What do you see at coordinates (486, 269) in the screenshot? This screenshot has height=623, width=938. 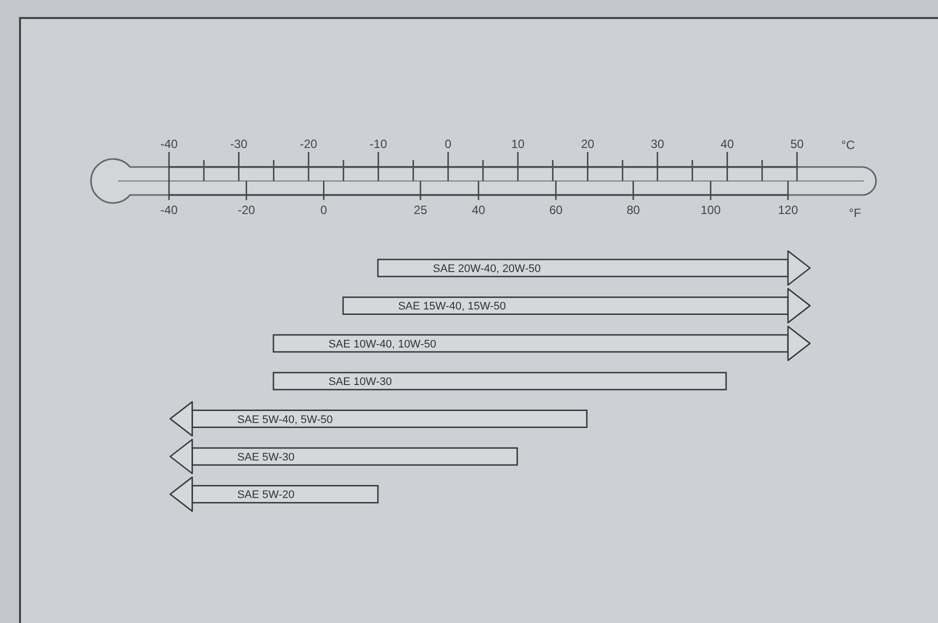 I see `y-tick-label: SAE 20W-40, 20W-50` at bounding box center [486, 269].